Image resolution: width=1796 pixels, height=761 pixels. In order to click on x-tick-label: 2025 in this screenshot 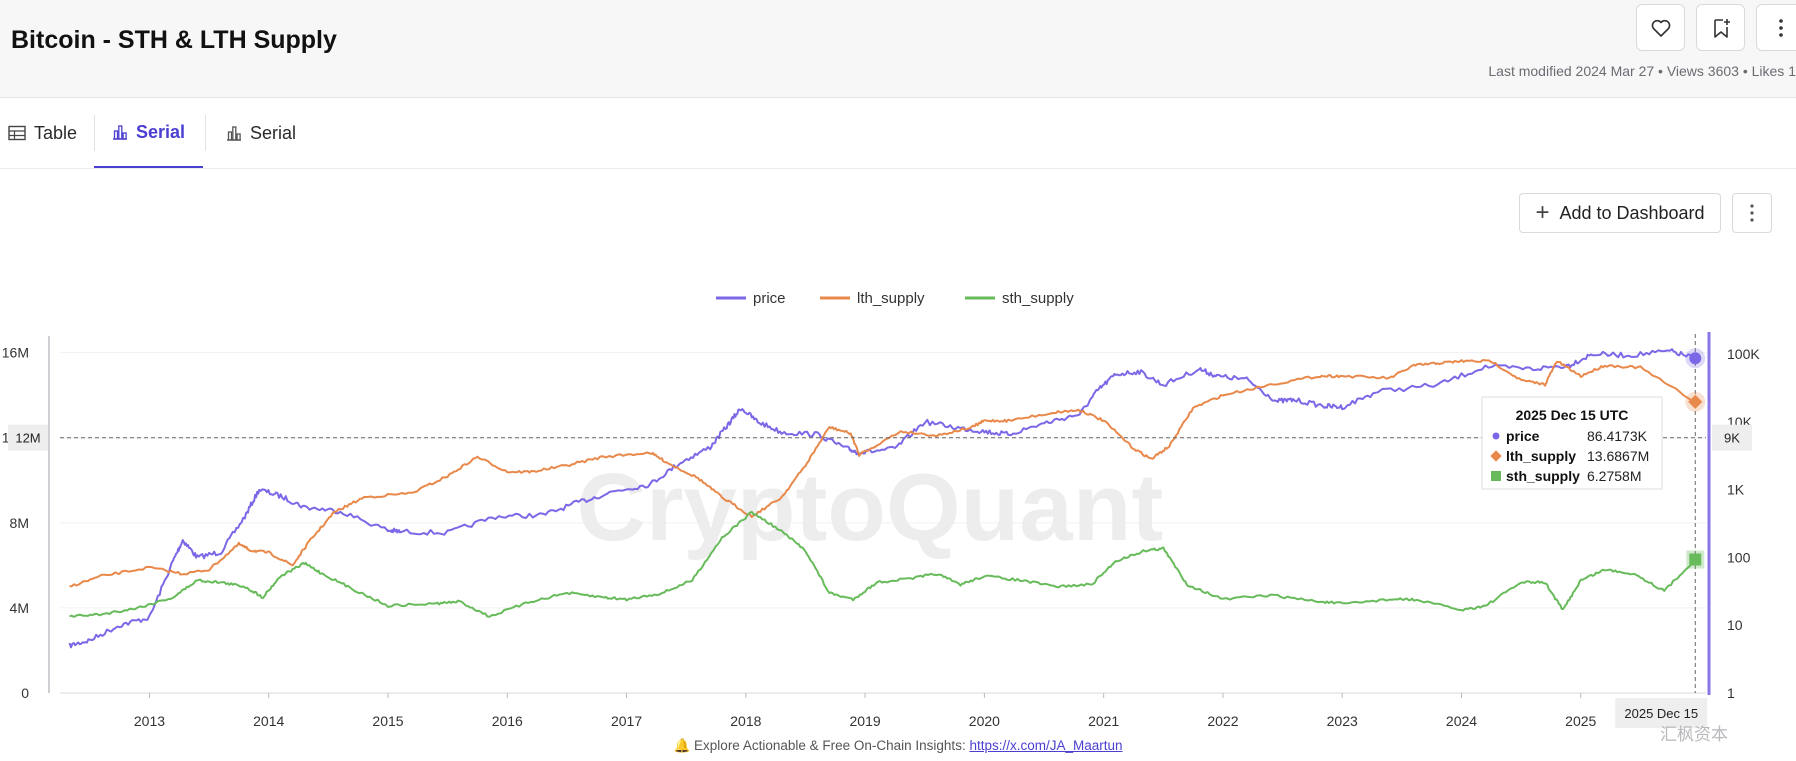, I will do `click(1580, 721)`.